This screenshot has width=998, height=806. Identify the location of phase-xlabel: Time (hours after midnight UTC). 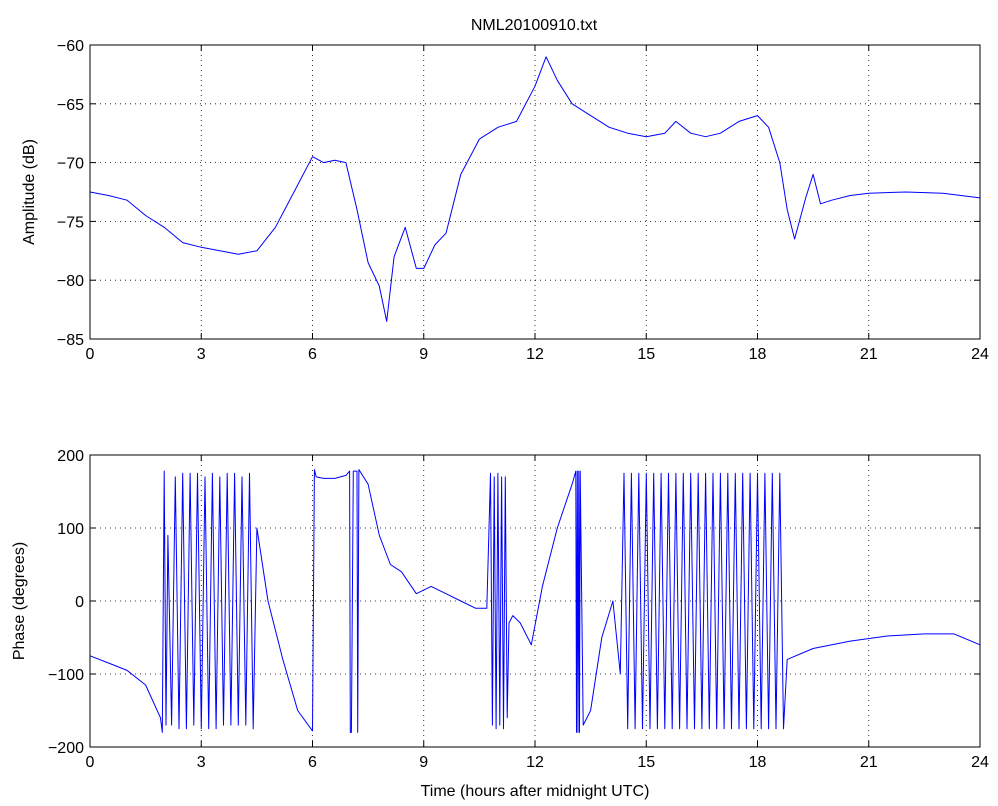
(535, 791).